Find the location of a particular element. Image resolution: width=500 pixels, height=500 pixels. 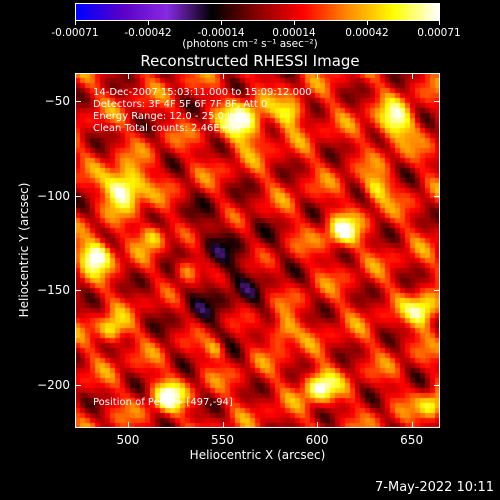

x-tick-label: 500 is located at coordinates (128, 440).